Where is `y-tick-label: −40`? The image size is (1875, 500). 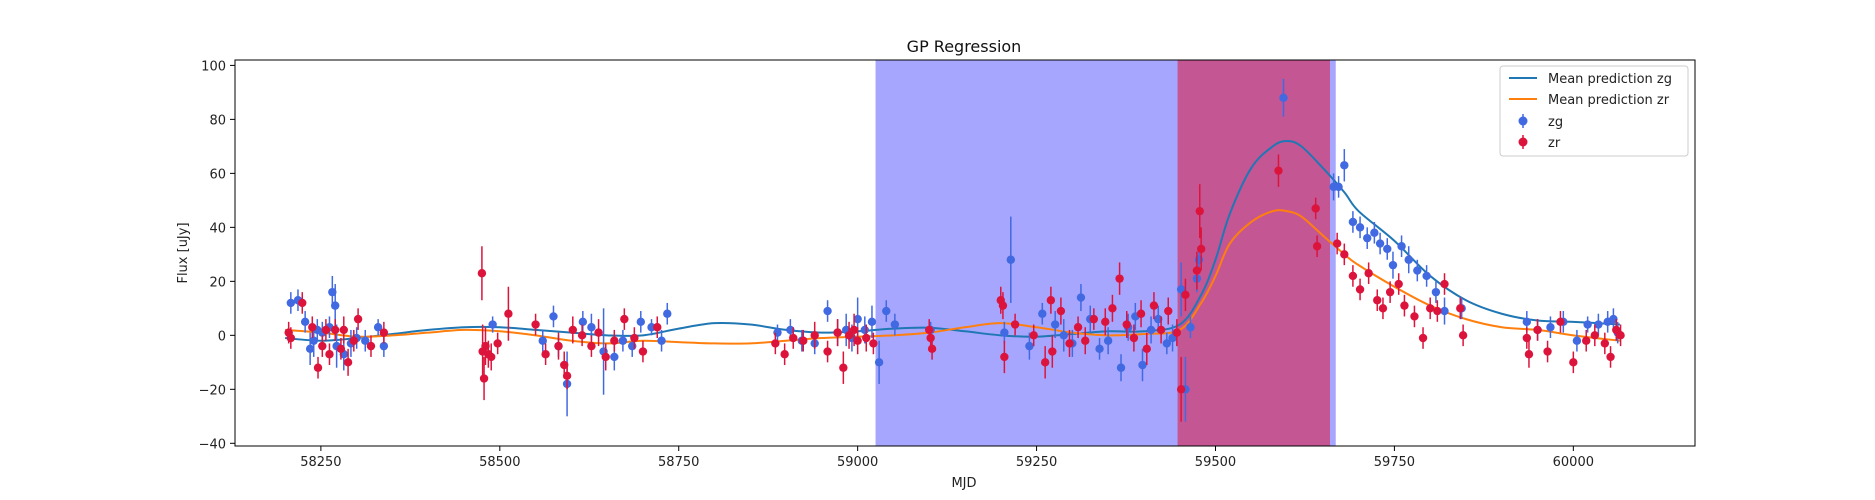
y-tick-label: −40 is located at coordinates (212, 444).